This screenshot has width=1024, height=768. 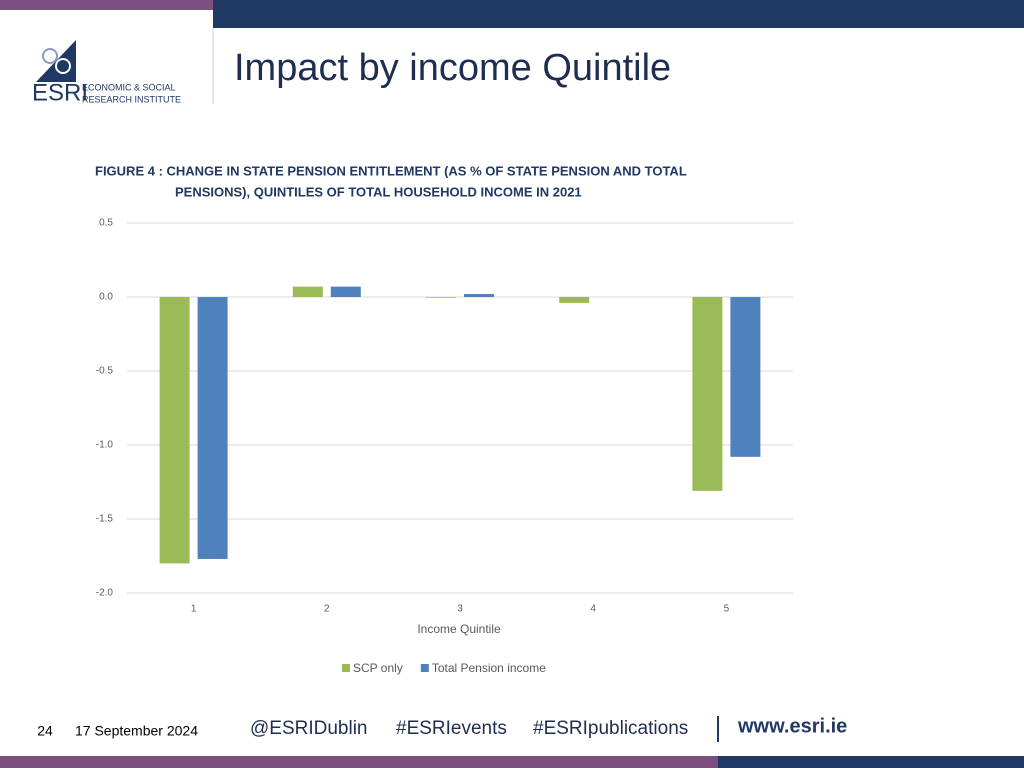 What do you see at coordinates (105, 519) in the screenshot?
I see `y-tick-label: -1.5` at bounding box center [105, 519].